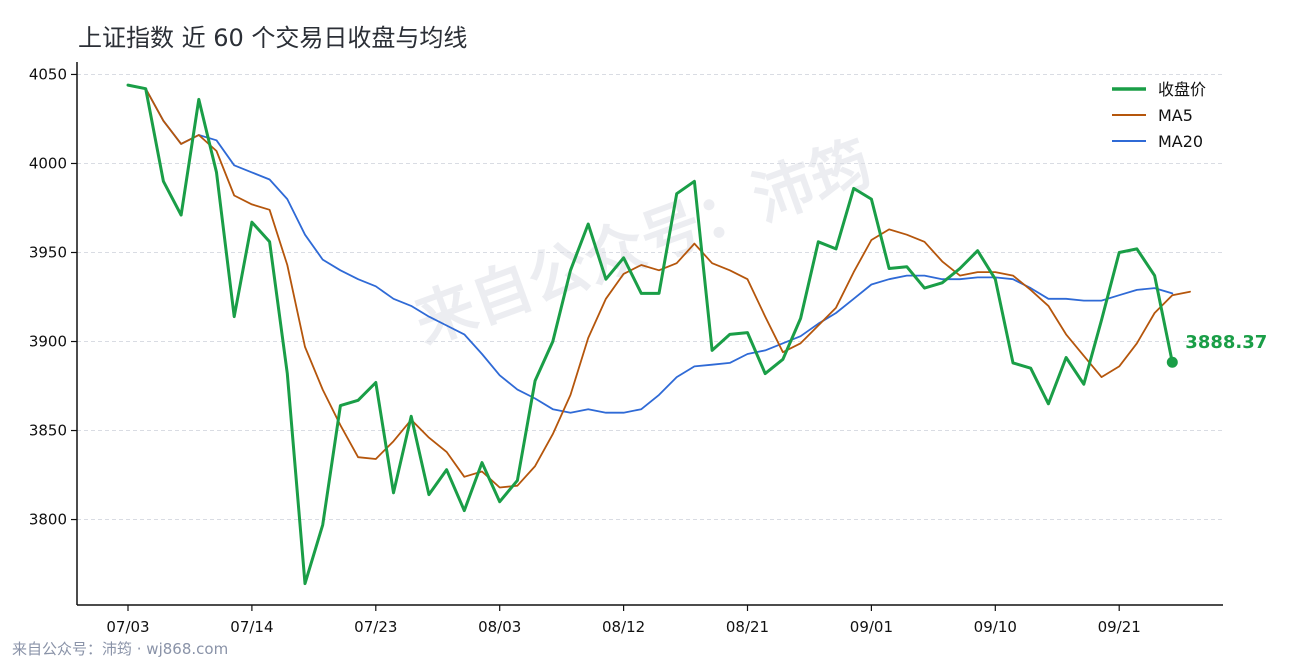 This screenshot has width=1290, height=660. Describe the element at coordinates (1172, 362) in the screenshot. I see `end-point-marker` at that location.